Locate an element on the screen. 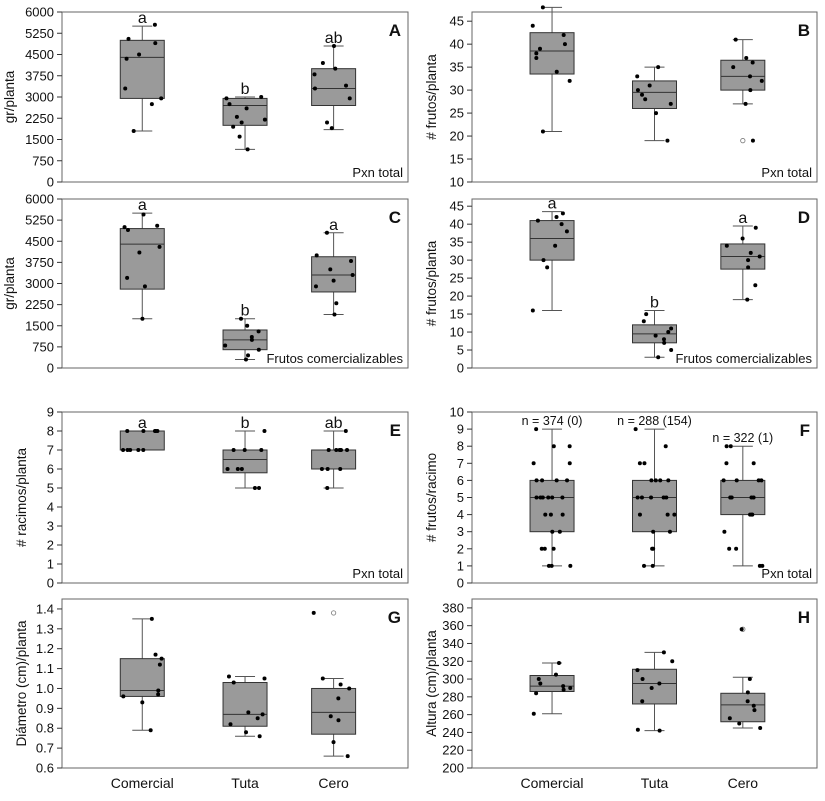 The image size is (825, 801). panel-e-note: Pxn total is located at coordinates (377, 573).